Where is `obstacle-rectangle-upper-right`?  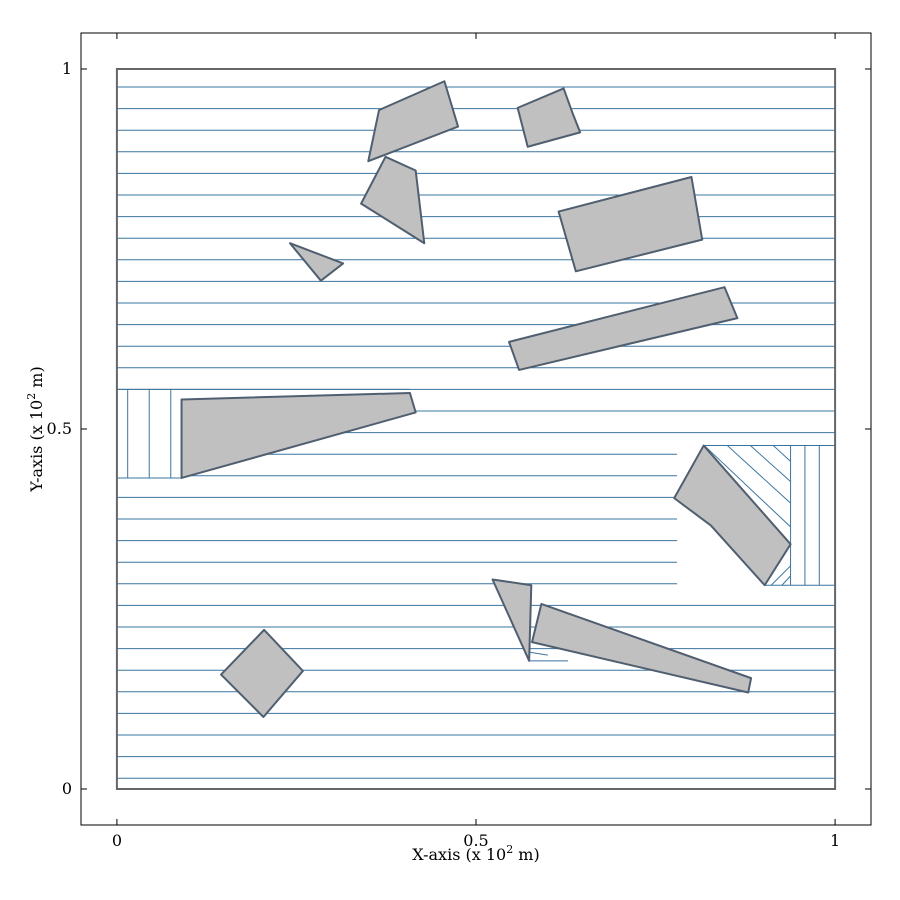 obstacle-rectangle-upper-right is located at coordinates (630, 224).